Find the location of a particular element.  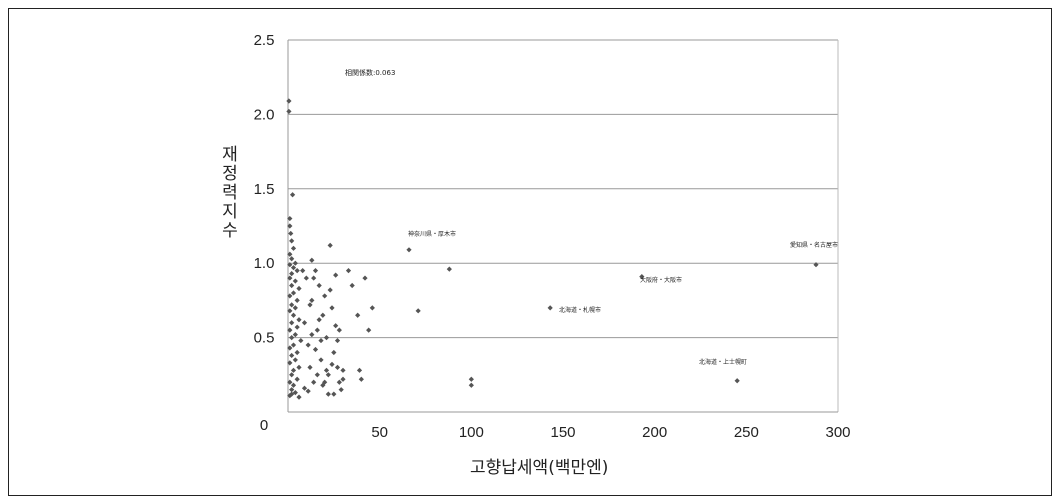

x-tick-label: 50 is located at coordinates (379, 432).